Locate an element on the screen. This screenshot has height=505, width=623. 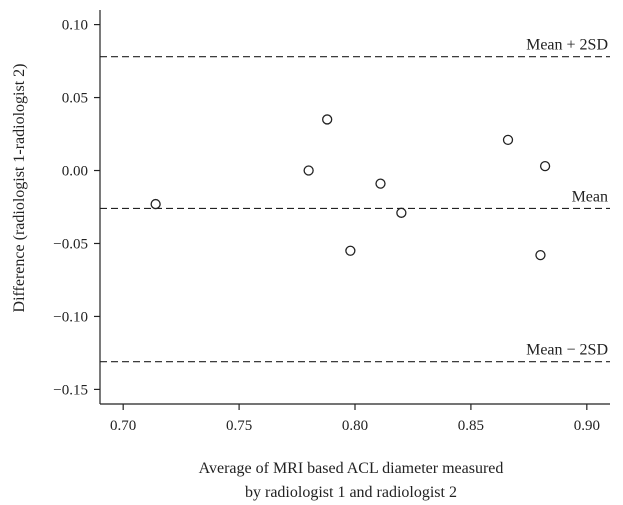
x-axis-title-line-2: by radiologist 1 and radiologist 2 is located at coordinates (351, 492).